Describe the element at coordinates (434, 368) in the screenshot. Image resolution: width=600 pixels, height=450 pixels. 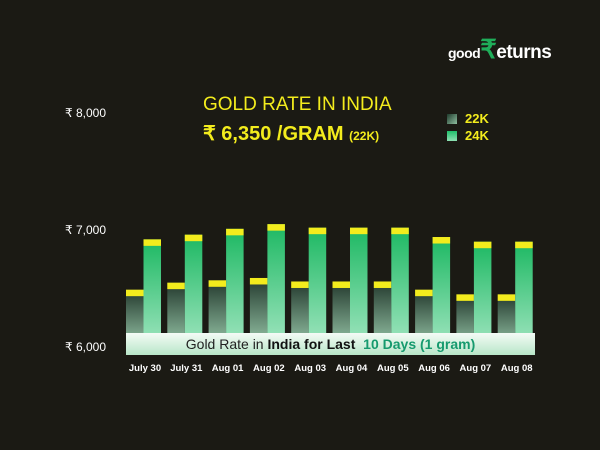
I see `x-tick: Aug 06` at that location.